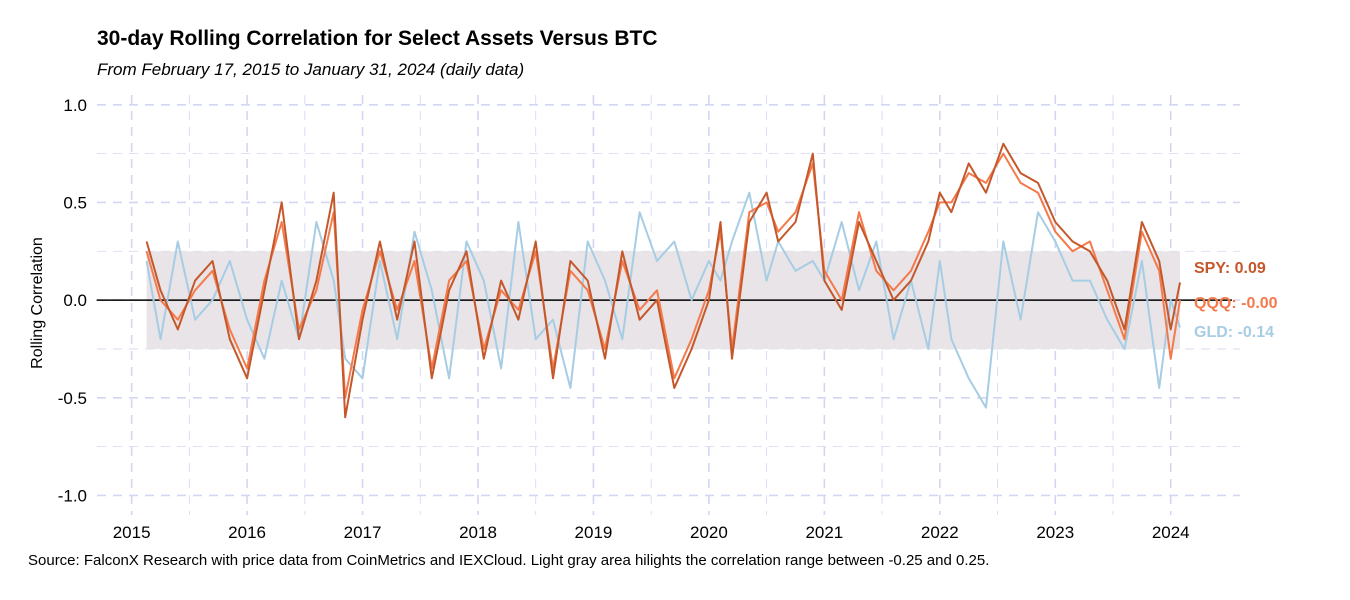 Image resolution: width=1350 pixels, height=600 pixels. Describe the element at coordinates (1055, 532) in the screenshot. I see `x-tick-label: 2023` at that location.